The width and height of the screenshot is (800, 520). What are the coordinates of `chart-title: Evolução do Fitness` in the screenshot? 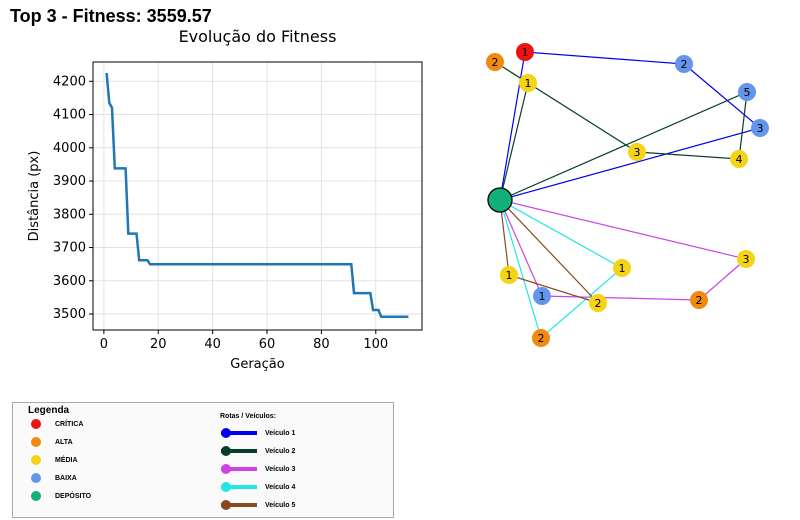 It's located at (258, 36).